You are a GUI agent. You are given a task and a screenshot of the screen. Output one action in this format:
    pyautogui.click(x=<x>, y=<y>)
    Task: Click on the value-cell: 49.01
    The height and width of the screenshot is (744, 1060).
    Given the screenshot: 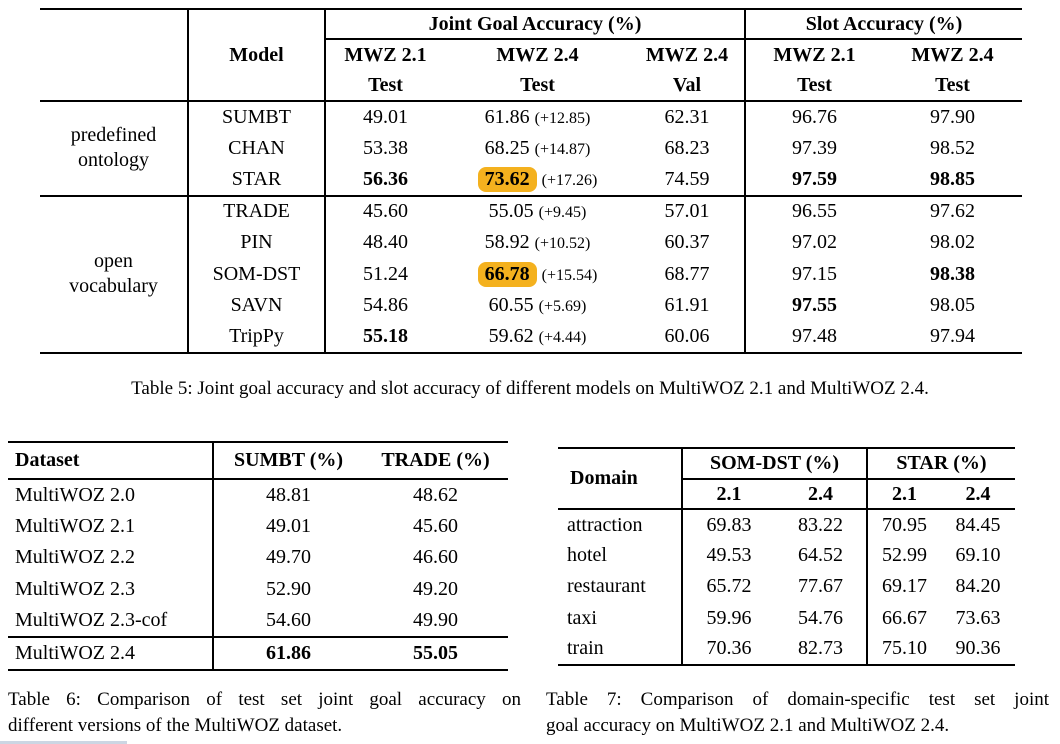 What is the action you would take?
    pyautogui.click(x=385, y=117)
    